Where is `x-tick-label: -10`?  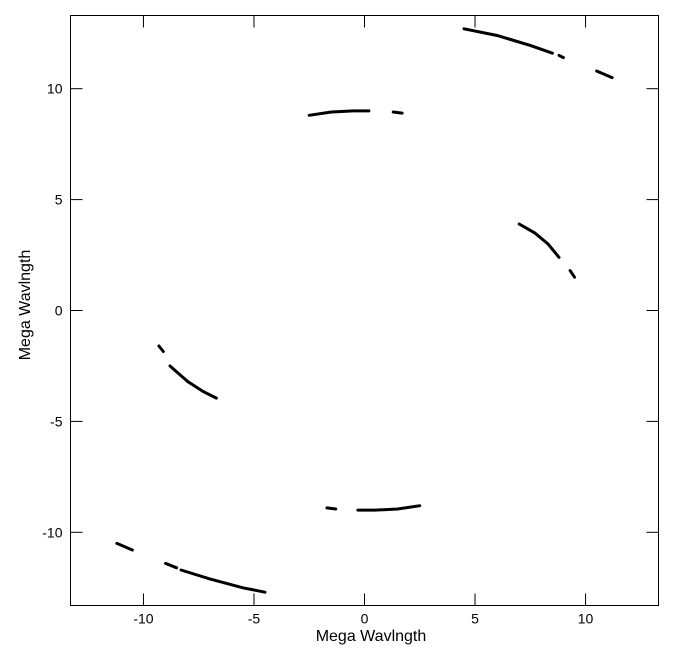
x-tick-label: -10 is located at coordinates (143, 619).